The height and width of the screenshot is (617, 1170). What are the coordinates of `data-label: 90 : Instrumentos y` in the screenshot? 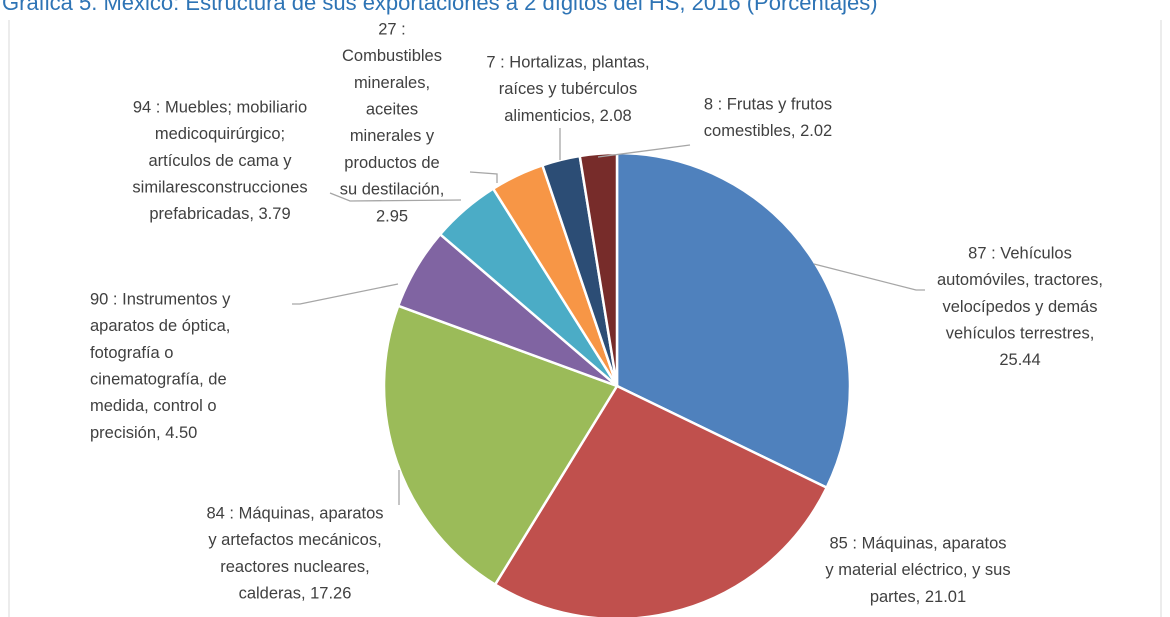 It's located at (160, 299).